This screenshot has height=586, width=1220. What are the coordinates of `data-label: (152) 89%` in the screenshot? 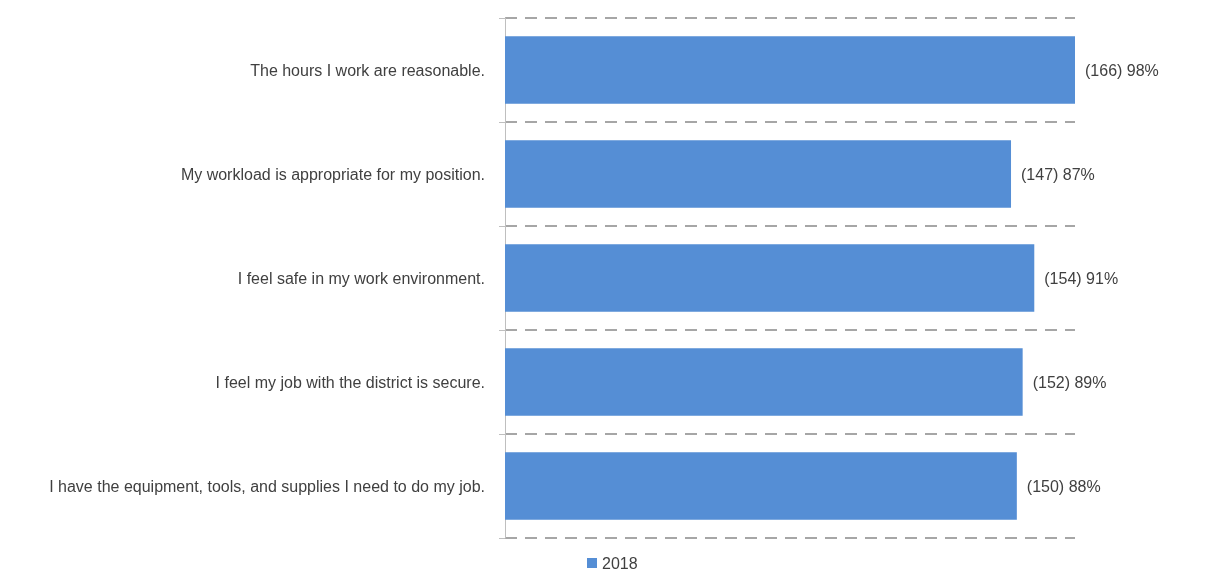 It's located at (1069, 382).